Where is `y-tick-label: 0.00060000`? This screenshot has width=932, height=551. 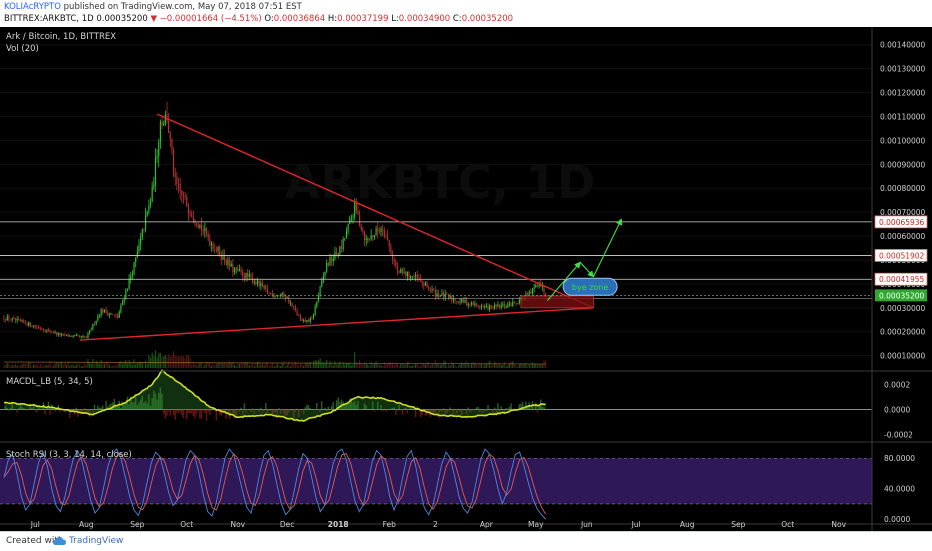 y-tick-label: 0.00060000 is located at coordinates (903, 236).